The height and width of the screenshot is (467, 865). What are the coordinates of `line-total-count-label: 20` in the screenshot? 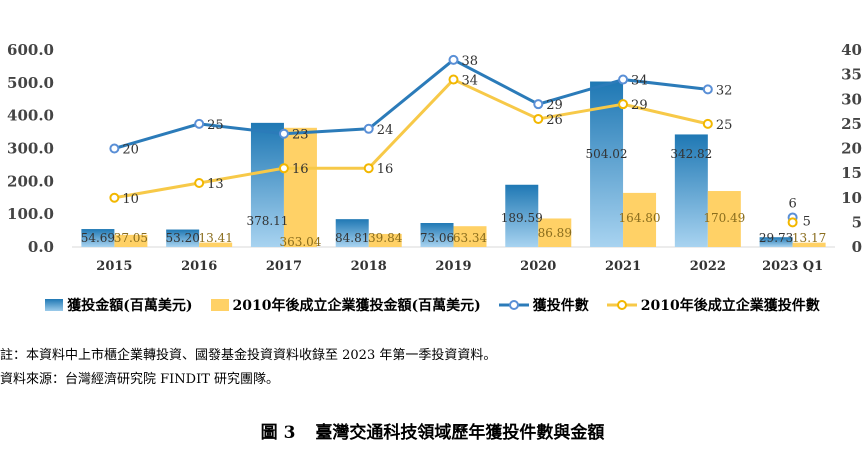 It's located at (130, 150).